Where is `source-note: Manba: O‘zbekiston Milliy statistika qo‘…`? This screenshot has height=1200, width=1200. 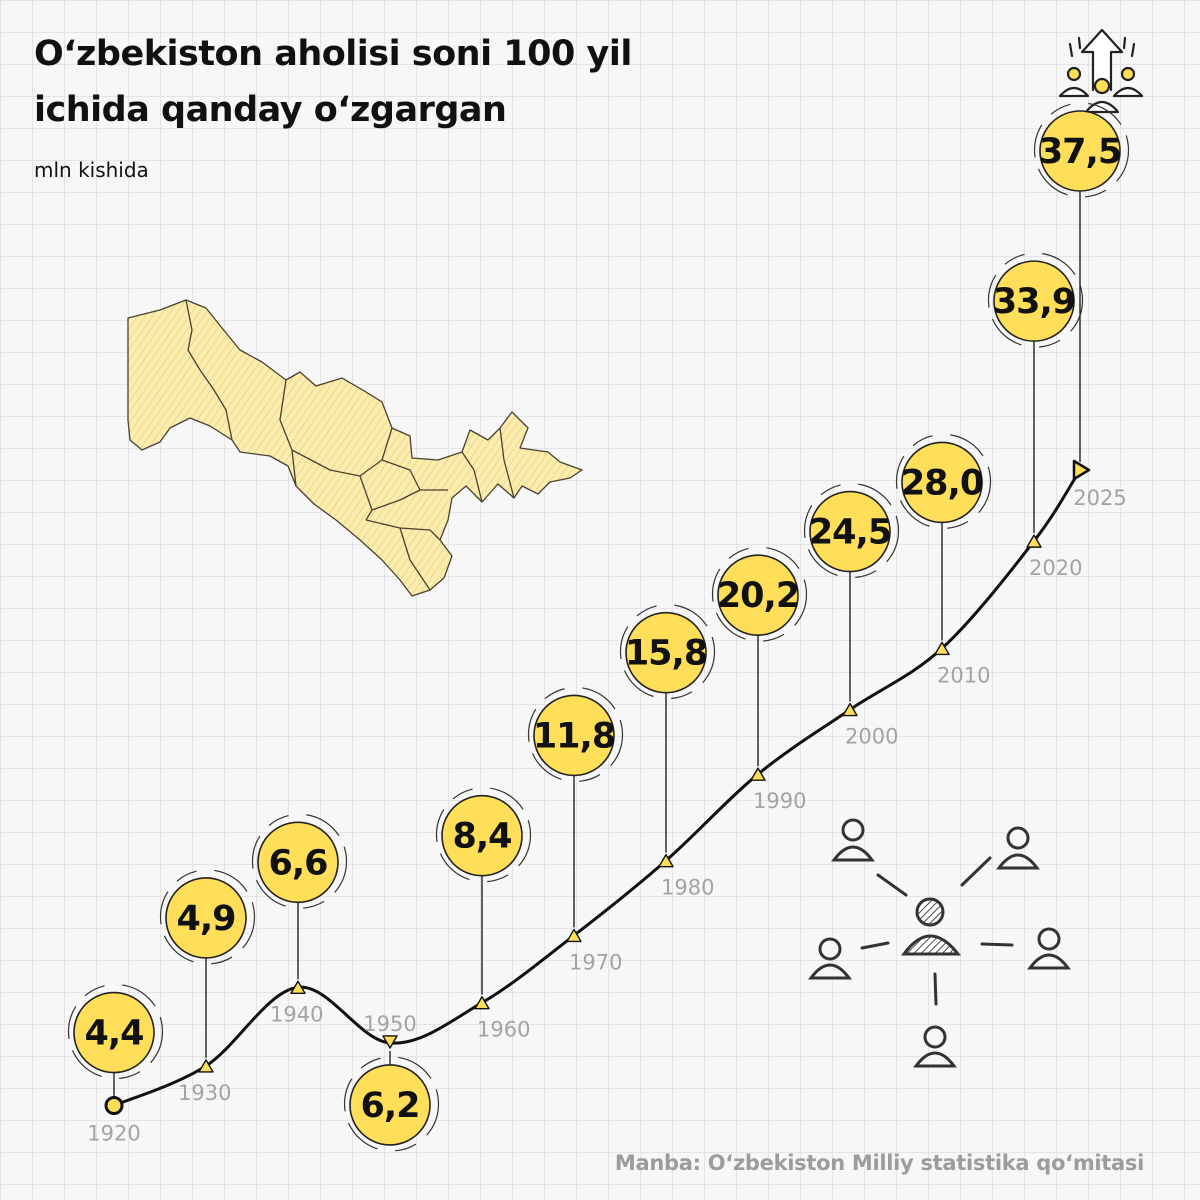
source-note: Manba: O‘zbekiston Milliy statistika qo‘… is located at coordinates (879, 1163).